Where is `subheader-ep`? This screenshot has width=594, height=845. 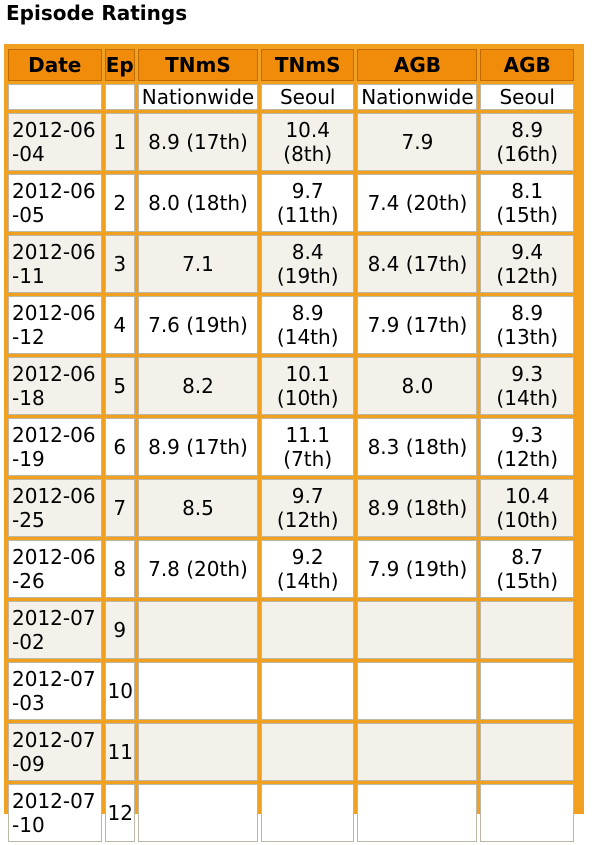
subheader-ep is located at coordinates (119, 97).